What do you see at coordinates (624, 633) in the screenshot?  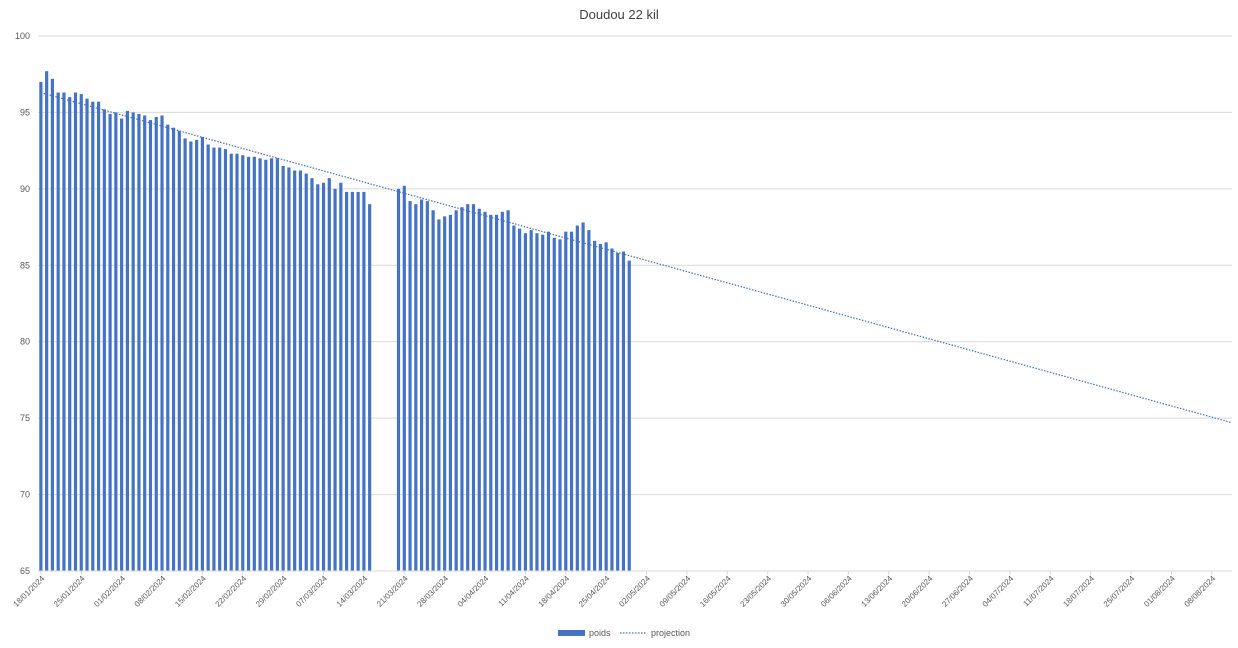 I see `legend: poids projection` at bounding box center [624, 633].